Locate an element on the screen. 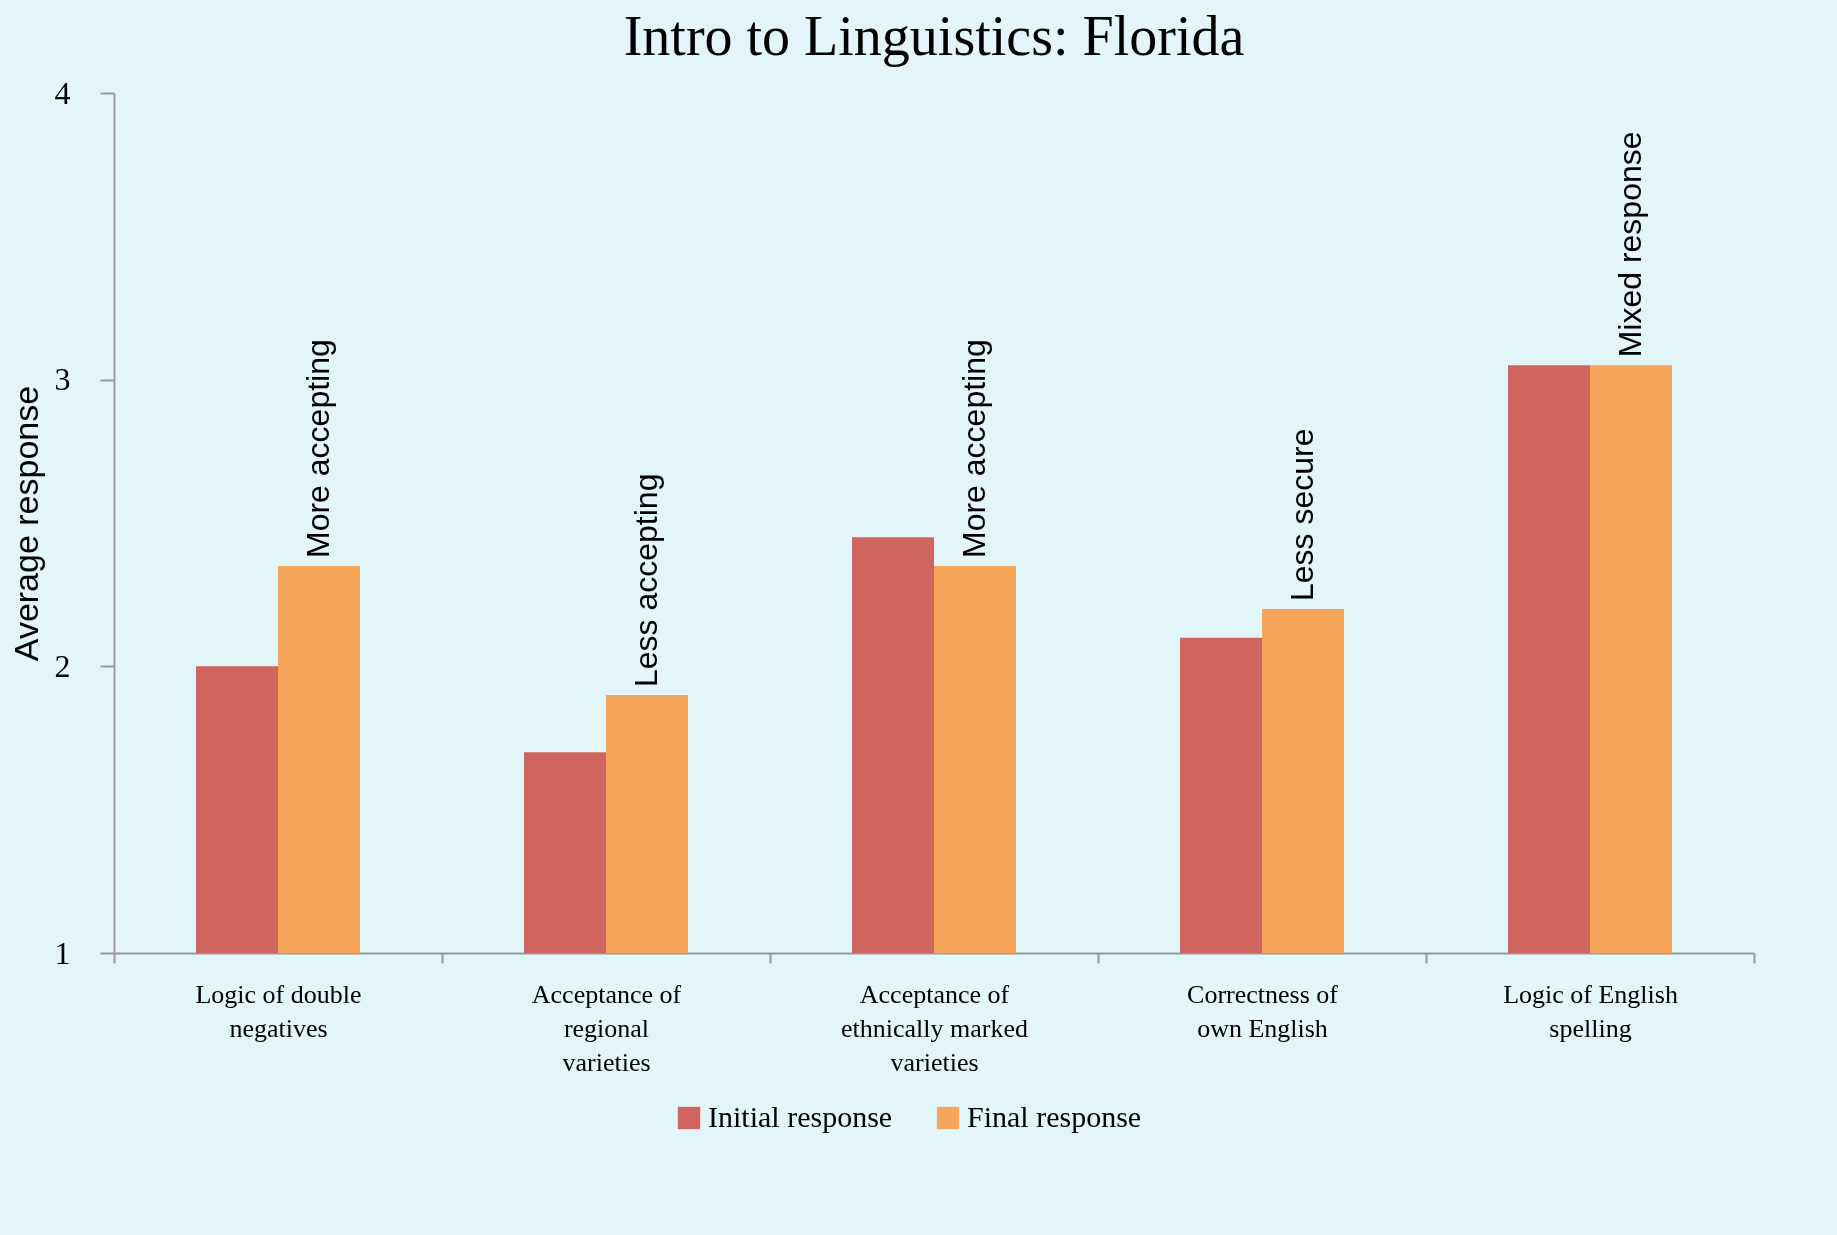  legend-label: Initial response is located at coordinates (800, 1116).